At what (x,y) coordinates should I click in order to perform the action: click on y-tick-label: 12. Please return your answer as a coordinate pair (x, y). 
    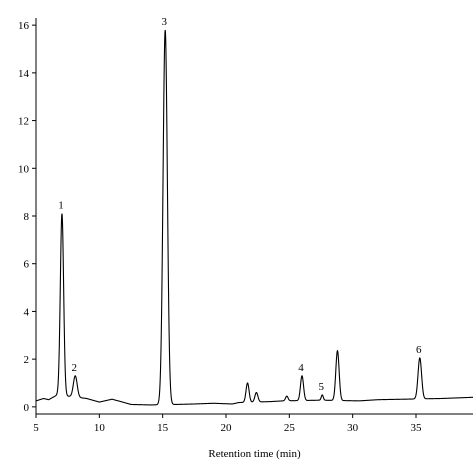
    Looking at the image, I should click on (23, 122).